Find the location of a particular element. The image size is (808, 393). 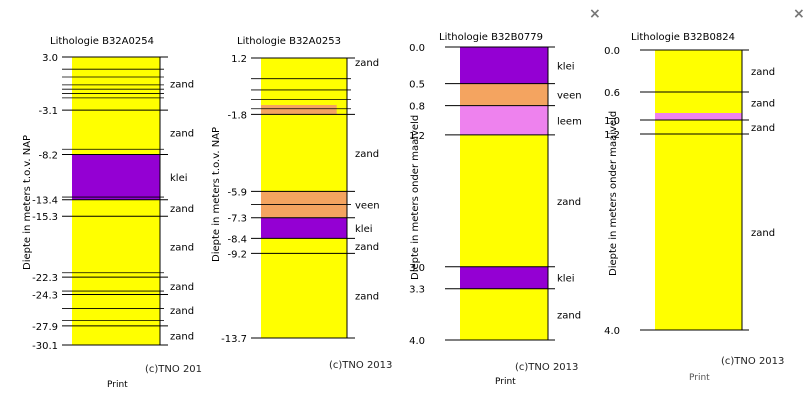

depth-label: -27.9 is located at coordinates (45, 327).